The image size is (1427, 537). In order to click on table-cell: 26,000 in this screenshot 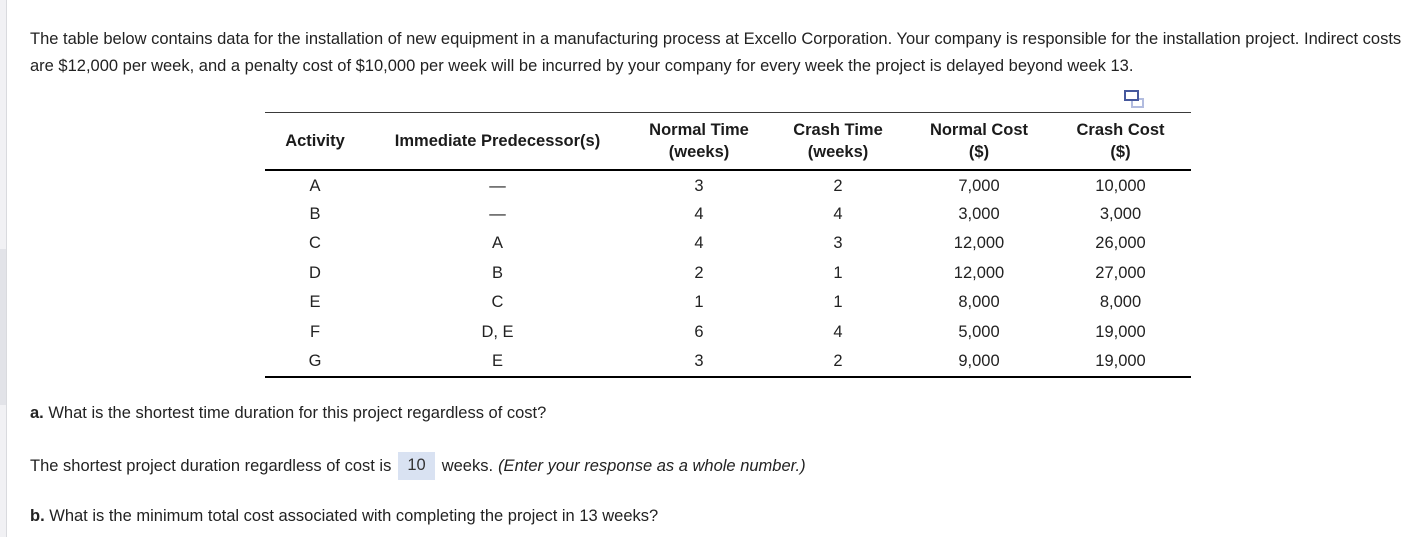, I will do `click(1120, 243)`.